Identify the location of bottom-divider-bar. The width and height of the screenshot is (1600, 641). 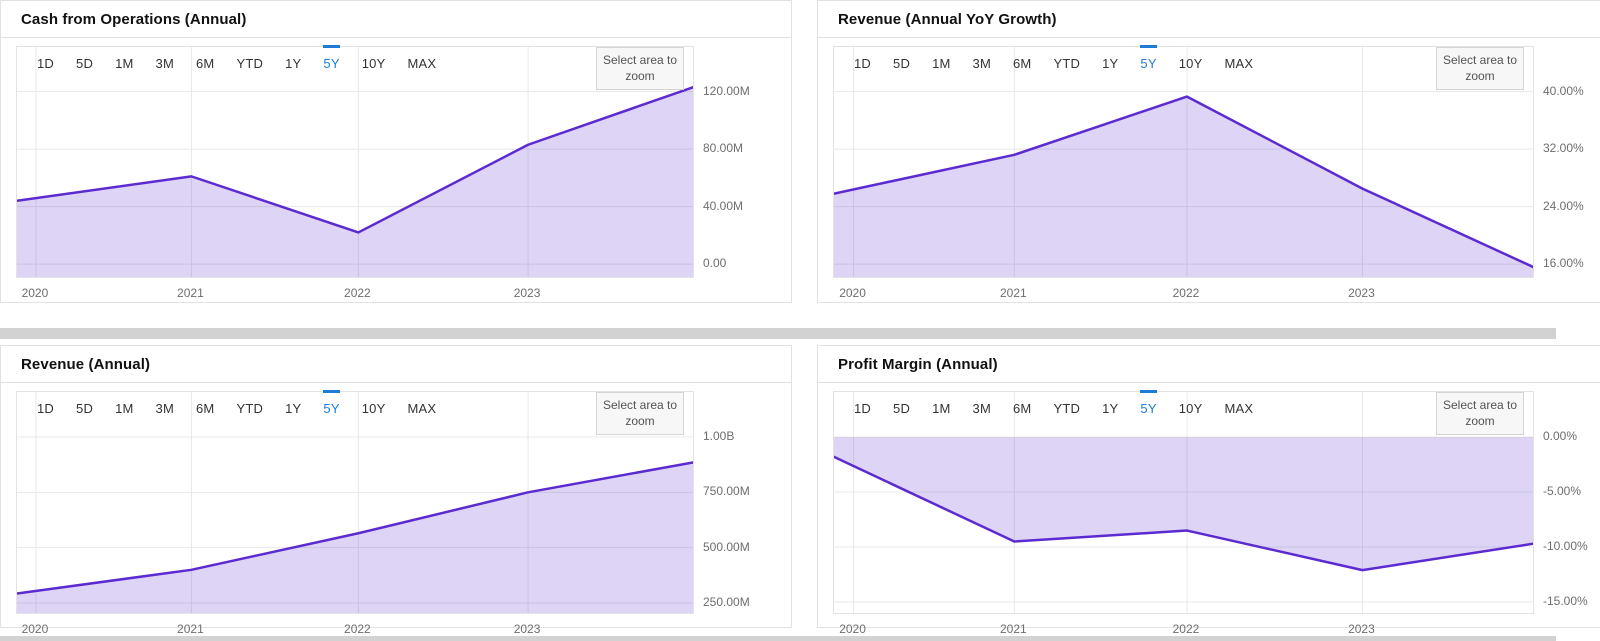
(778, 638).